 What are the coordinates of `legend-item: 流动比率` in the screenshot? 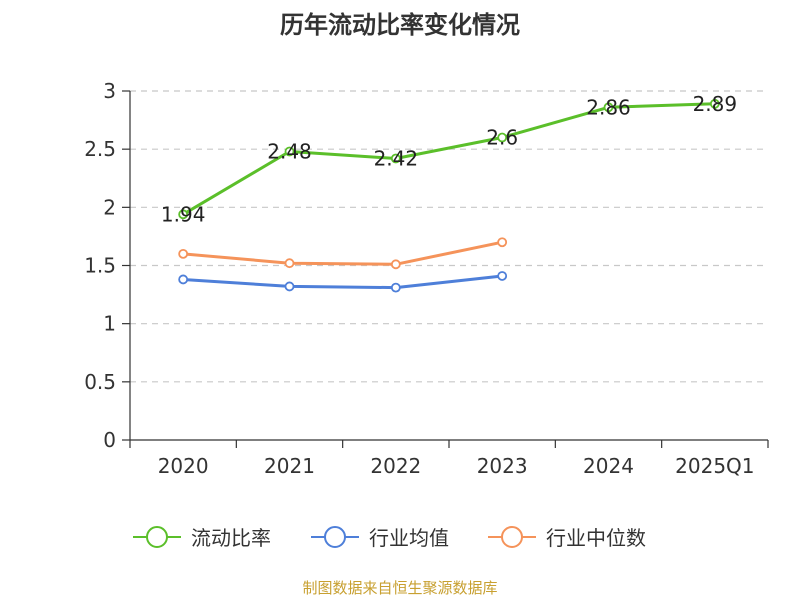 It's located at (202, 538).